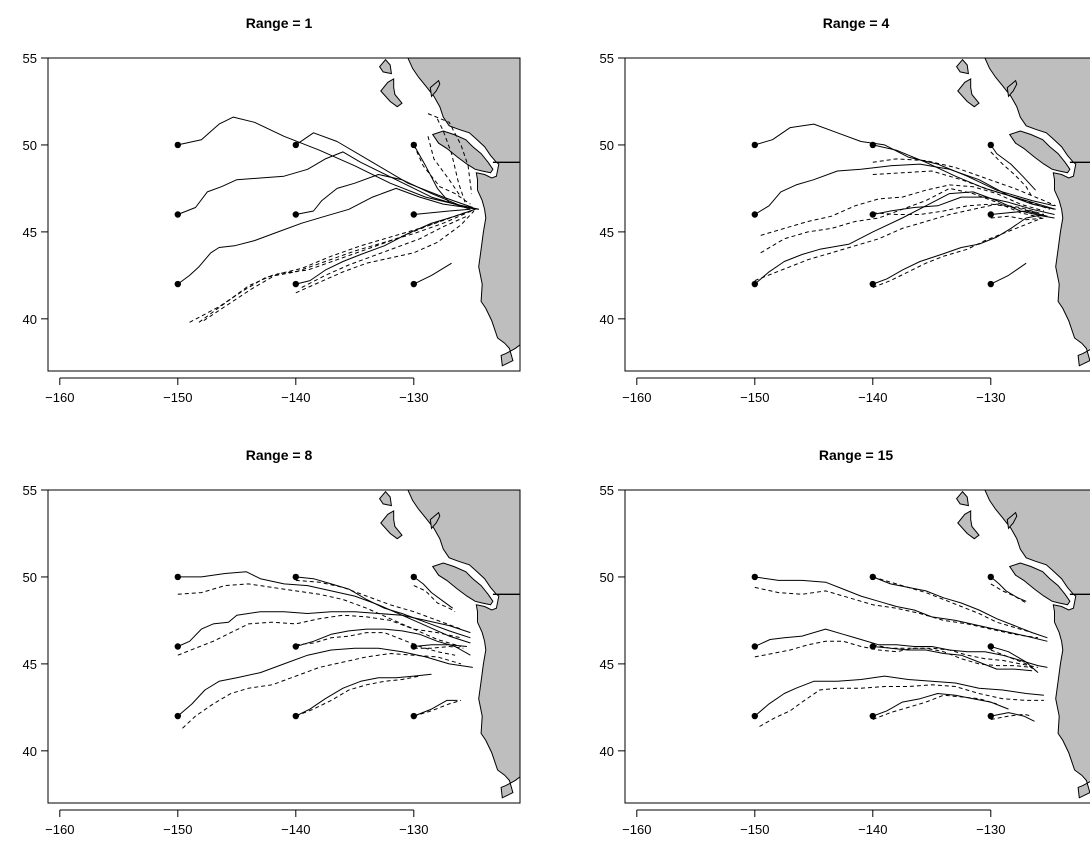 This screenshot has width=1090, height=842. What do you see at coordinates (30, 145) in the screenshot?
I see `y-tick-label: 50` at bounding box center [30, 145].